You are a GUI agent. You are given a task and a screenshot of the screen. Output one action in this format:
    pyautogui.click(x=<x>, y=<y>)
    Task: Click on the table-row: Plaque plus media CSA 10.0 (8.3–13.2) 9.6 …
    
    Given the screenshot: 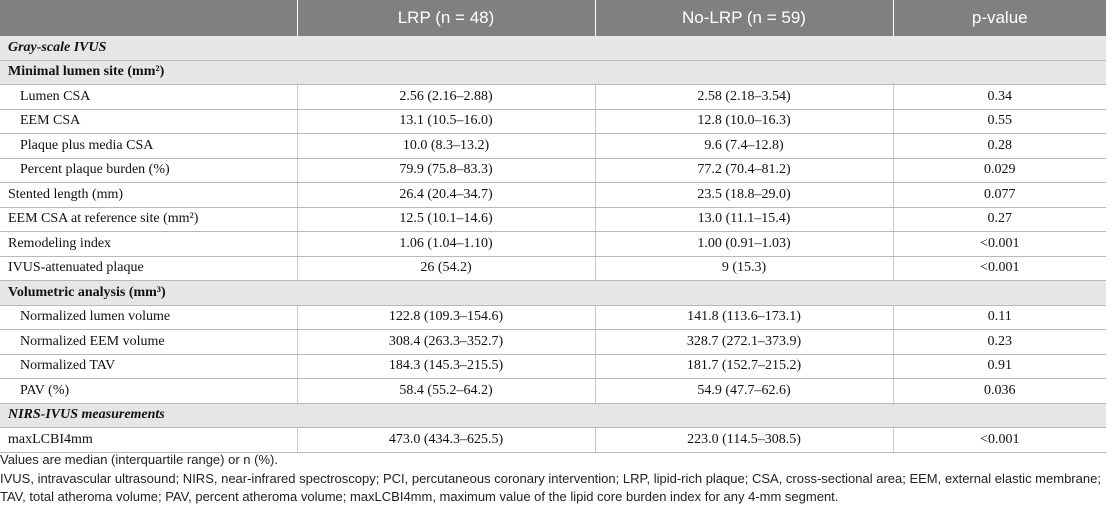 What is the action you would take?
    pyautogui.click(x=553, y=146)
    